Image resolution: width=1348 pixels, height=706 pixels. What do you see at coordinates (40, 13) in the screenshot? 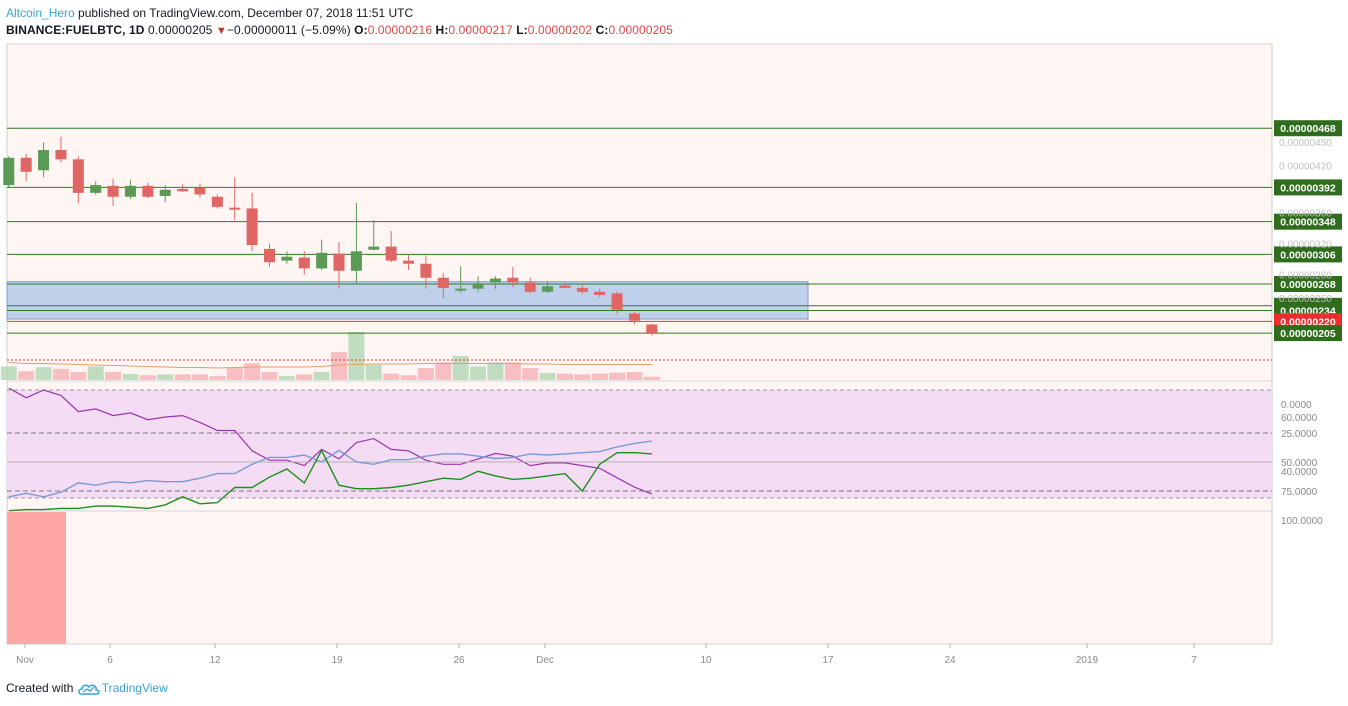
I see `author-link: Altcoin_Hero` at bounding box center [40, 13].